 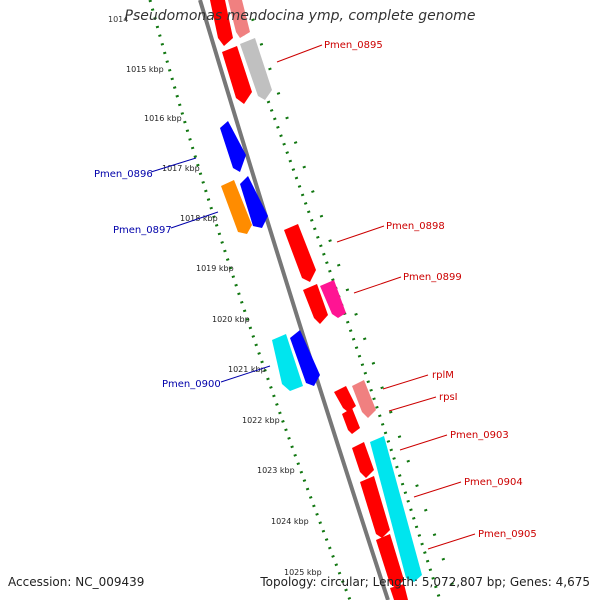 What do you see at coordinates (405, 382) in the screenshot?
I see `leader-rplm` at bounding box center [405, 382].